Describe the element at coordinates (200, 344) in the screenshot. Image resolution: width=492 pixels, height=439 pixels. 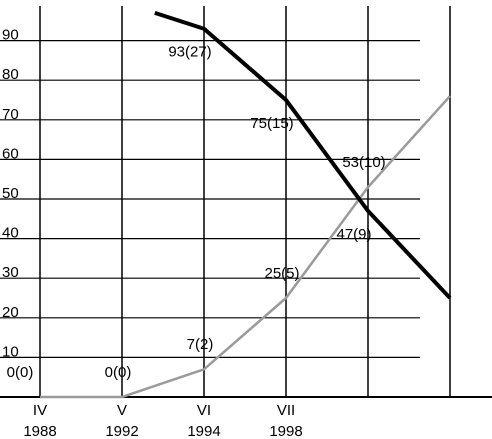
I see `value-label: 7(2)` at that location.